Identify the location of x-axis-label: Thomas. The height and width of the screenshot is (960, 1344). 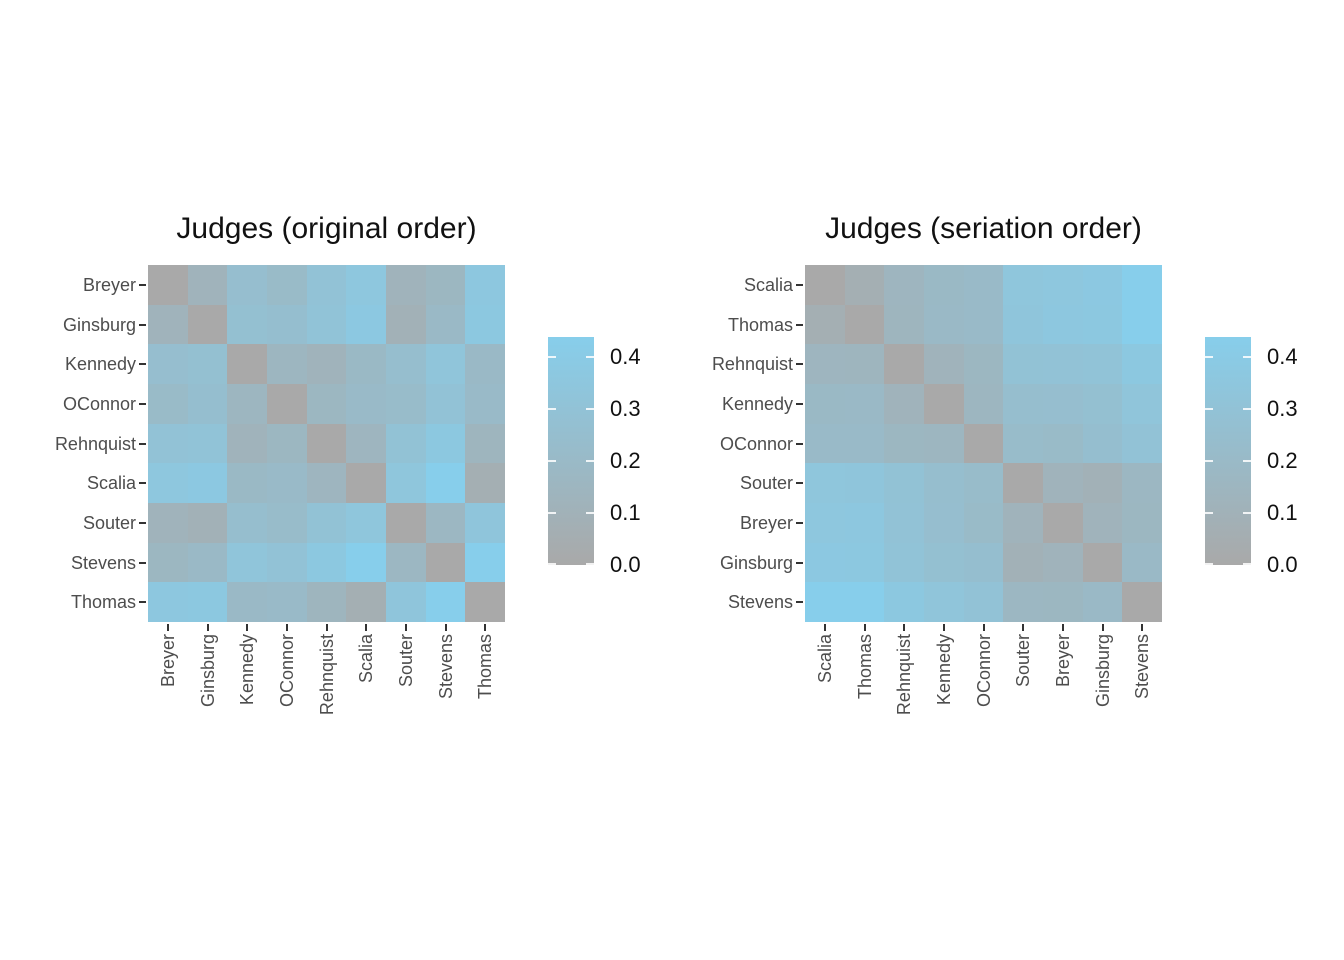
(485, 667).